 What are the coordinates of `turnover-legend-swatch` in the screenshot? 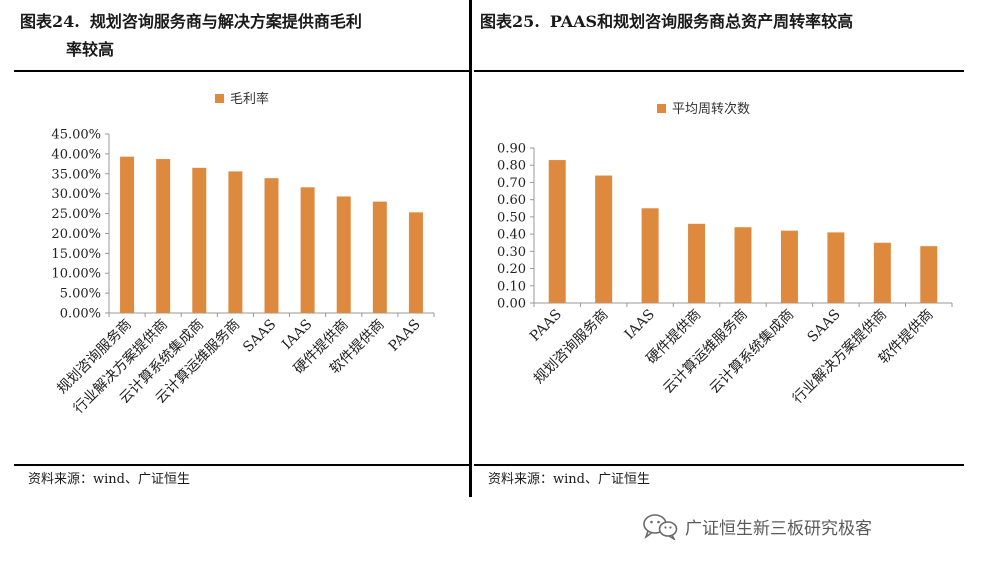 It's located at (661, 108).